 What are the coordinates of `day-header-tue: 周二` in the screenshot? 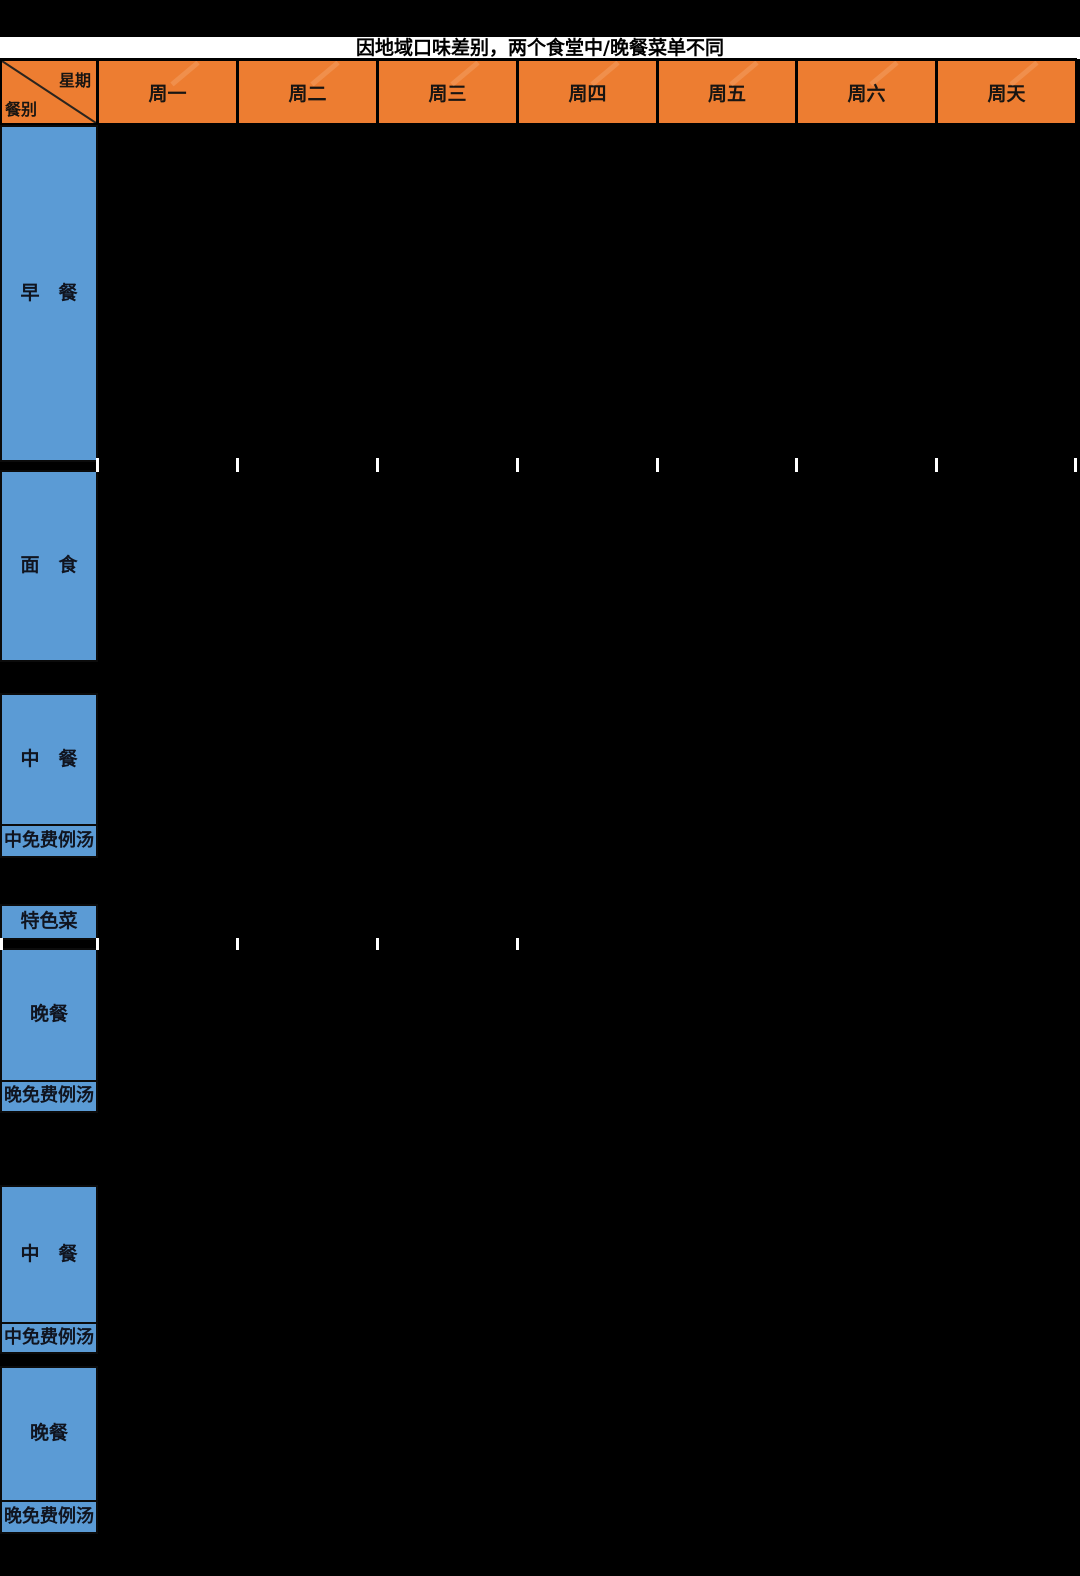 It's located at (307, 92).